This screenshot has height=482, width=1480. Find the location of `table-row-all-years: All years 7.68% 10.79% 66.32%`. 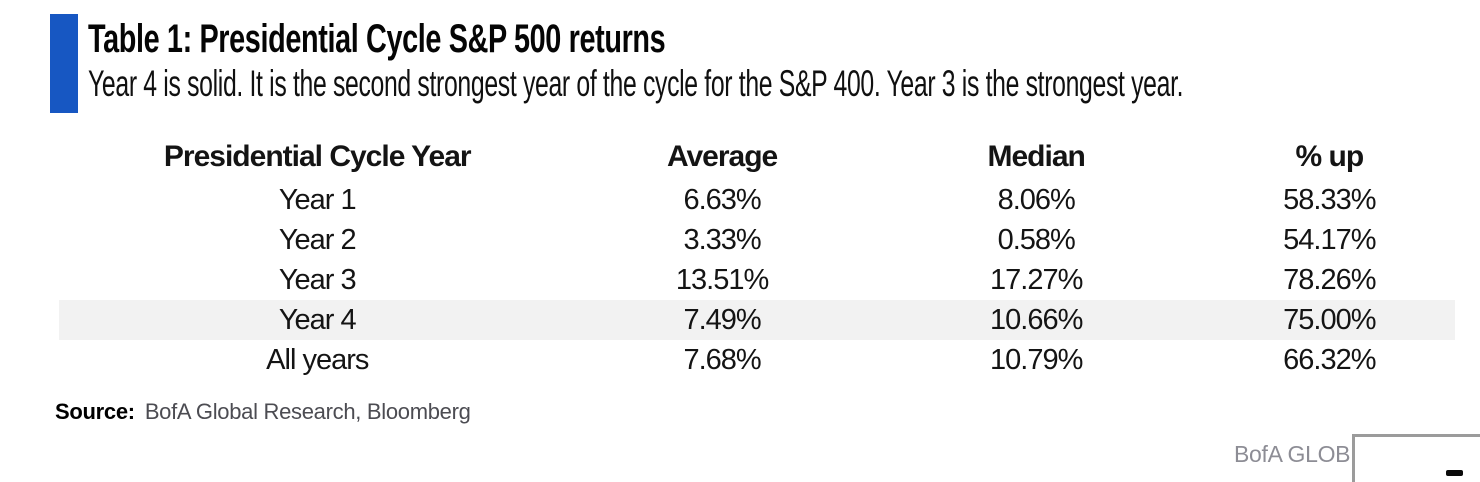

table-row-all-years: All years 7.68% 10.79% 66.32% is located at coordinates (757, 360).